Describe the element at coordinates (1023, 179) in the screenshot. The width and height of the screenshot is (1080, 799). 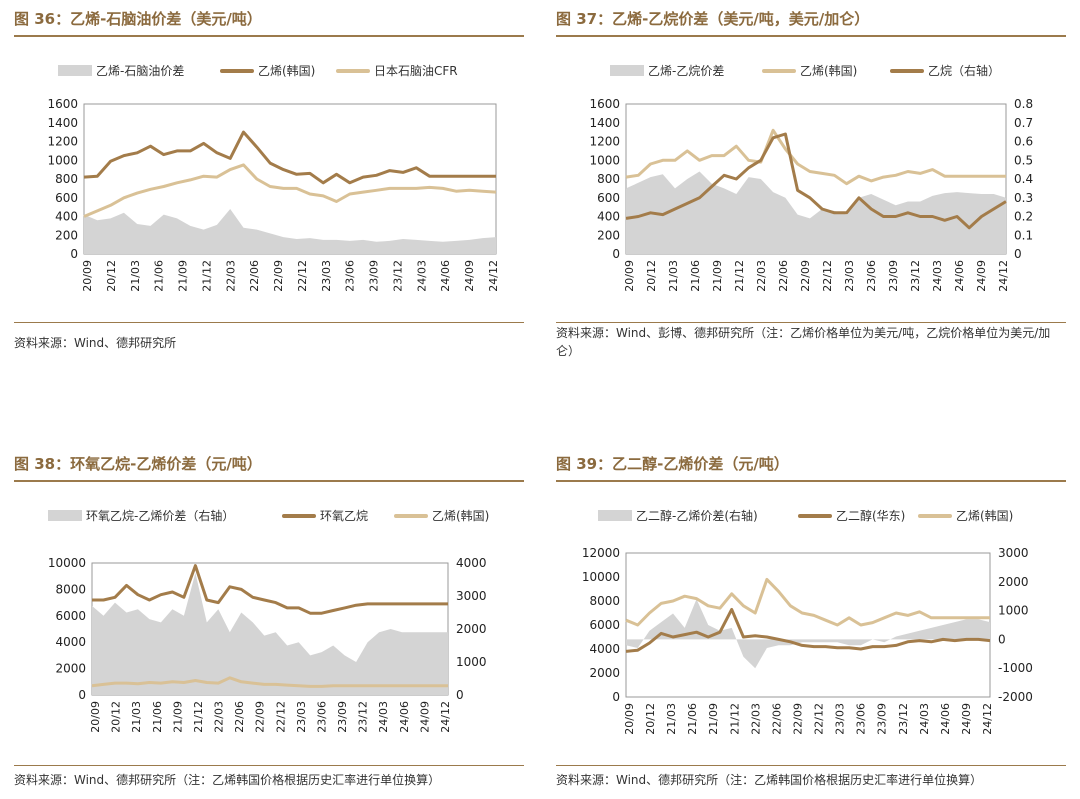
I see `y2-tick-label: 0.4` at that location.